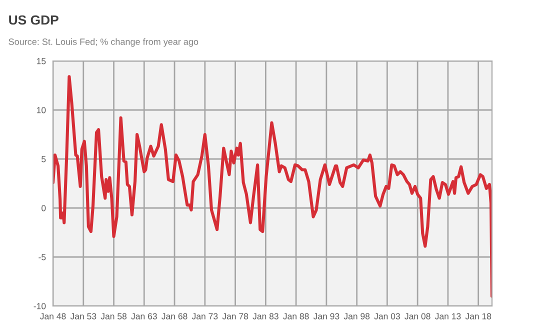  What do you see at coordinates (40, 306) in the screenshot?
I see `y-tick-label: -10` at bounding box center [40, 306].